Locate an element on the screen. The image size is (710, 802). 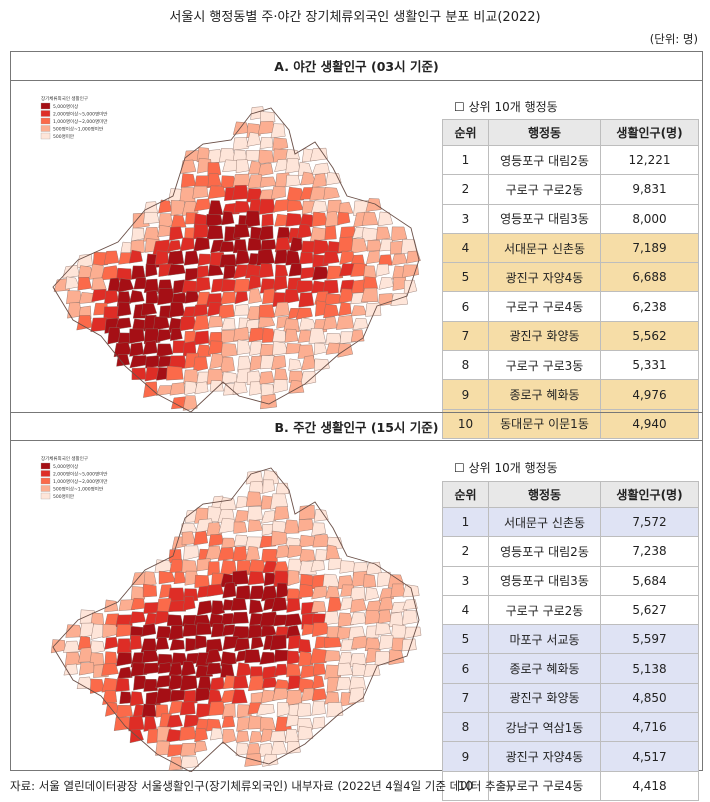
table-row: 1 영등포구 대림2동 12,221 is located at coordinates (570, 160).